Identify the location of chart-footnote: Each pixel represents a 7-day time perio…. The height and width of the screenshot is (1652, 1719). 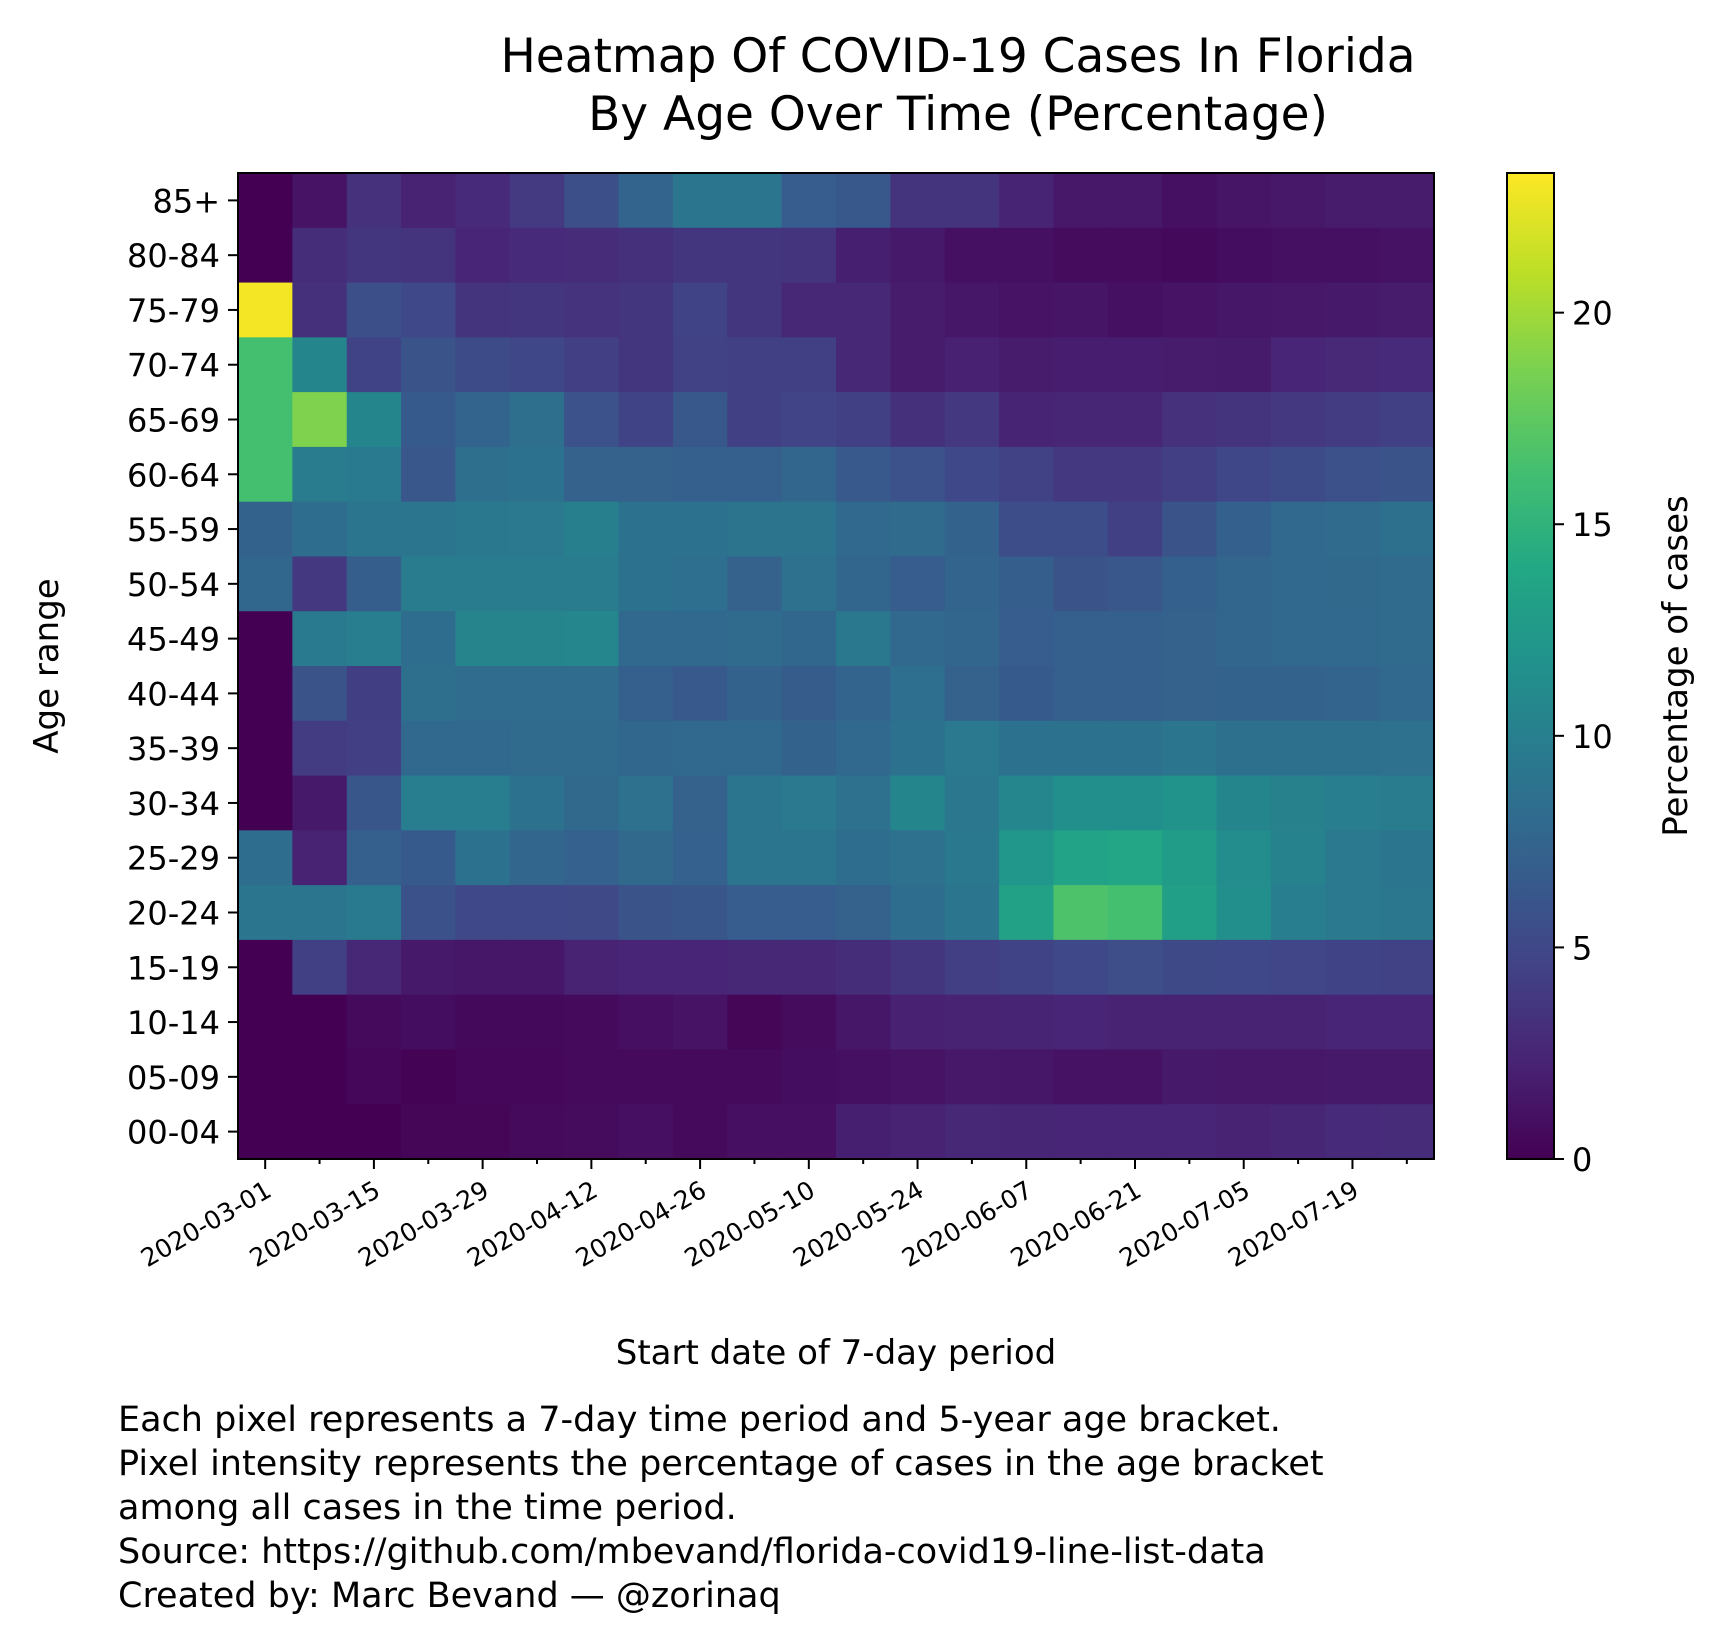
(898, 1508).